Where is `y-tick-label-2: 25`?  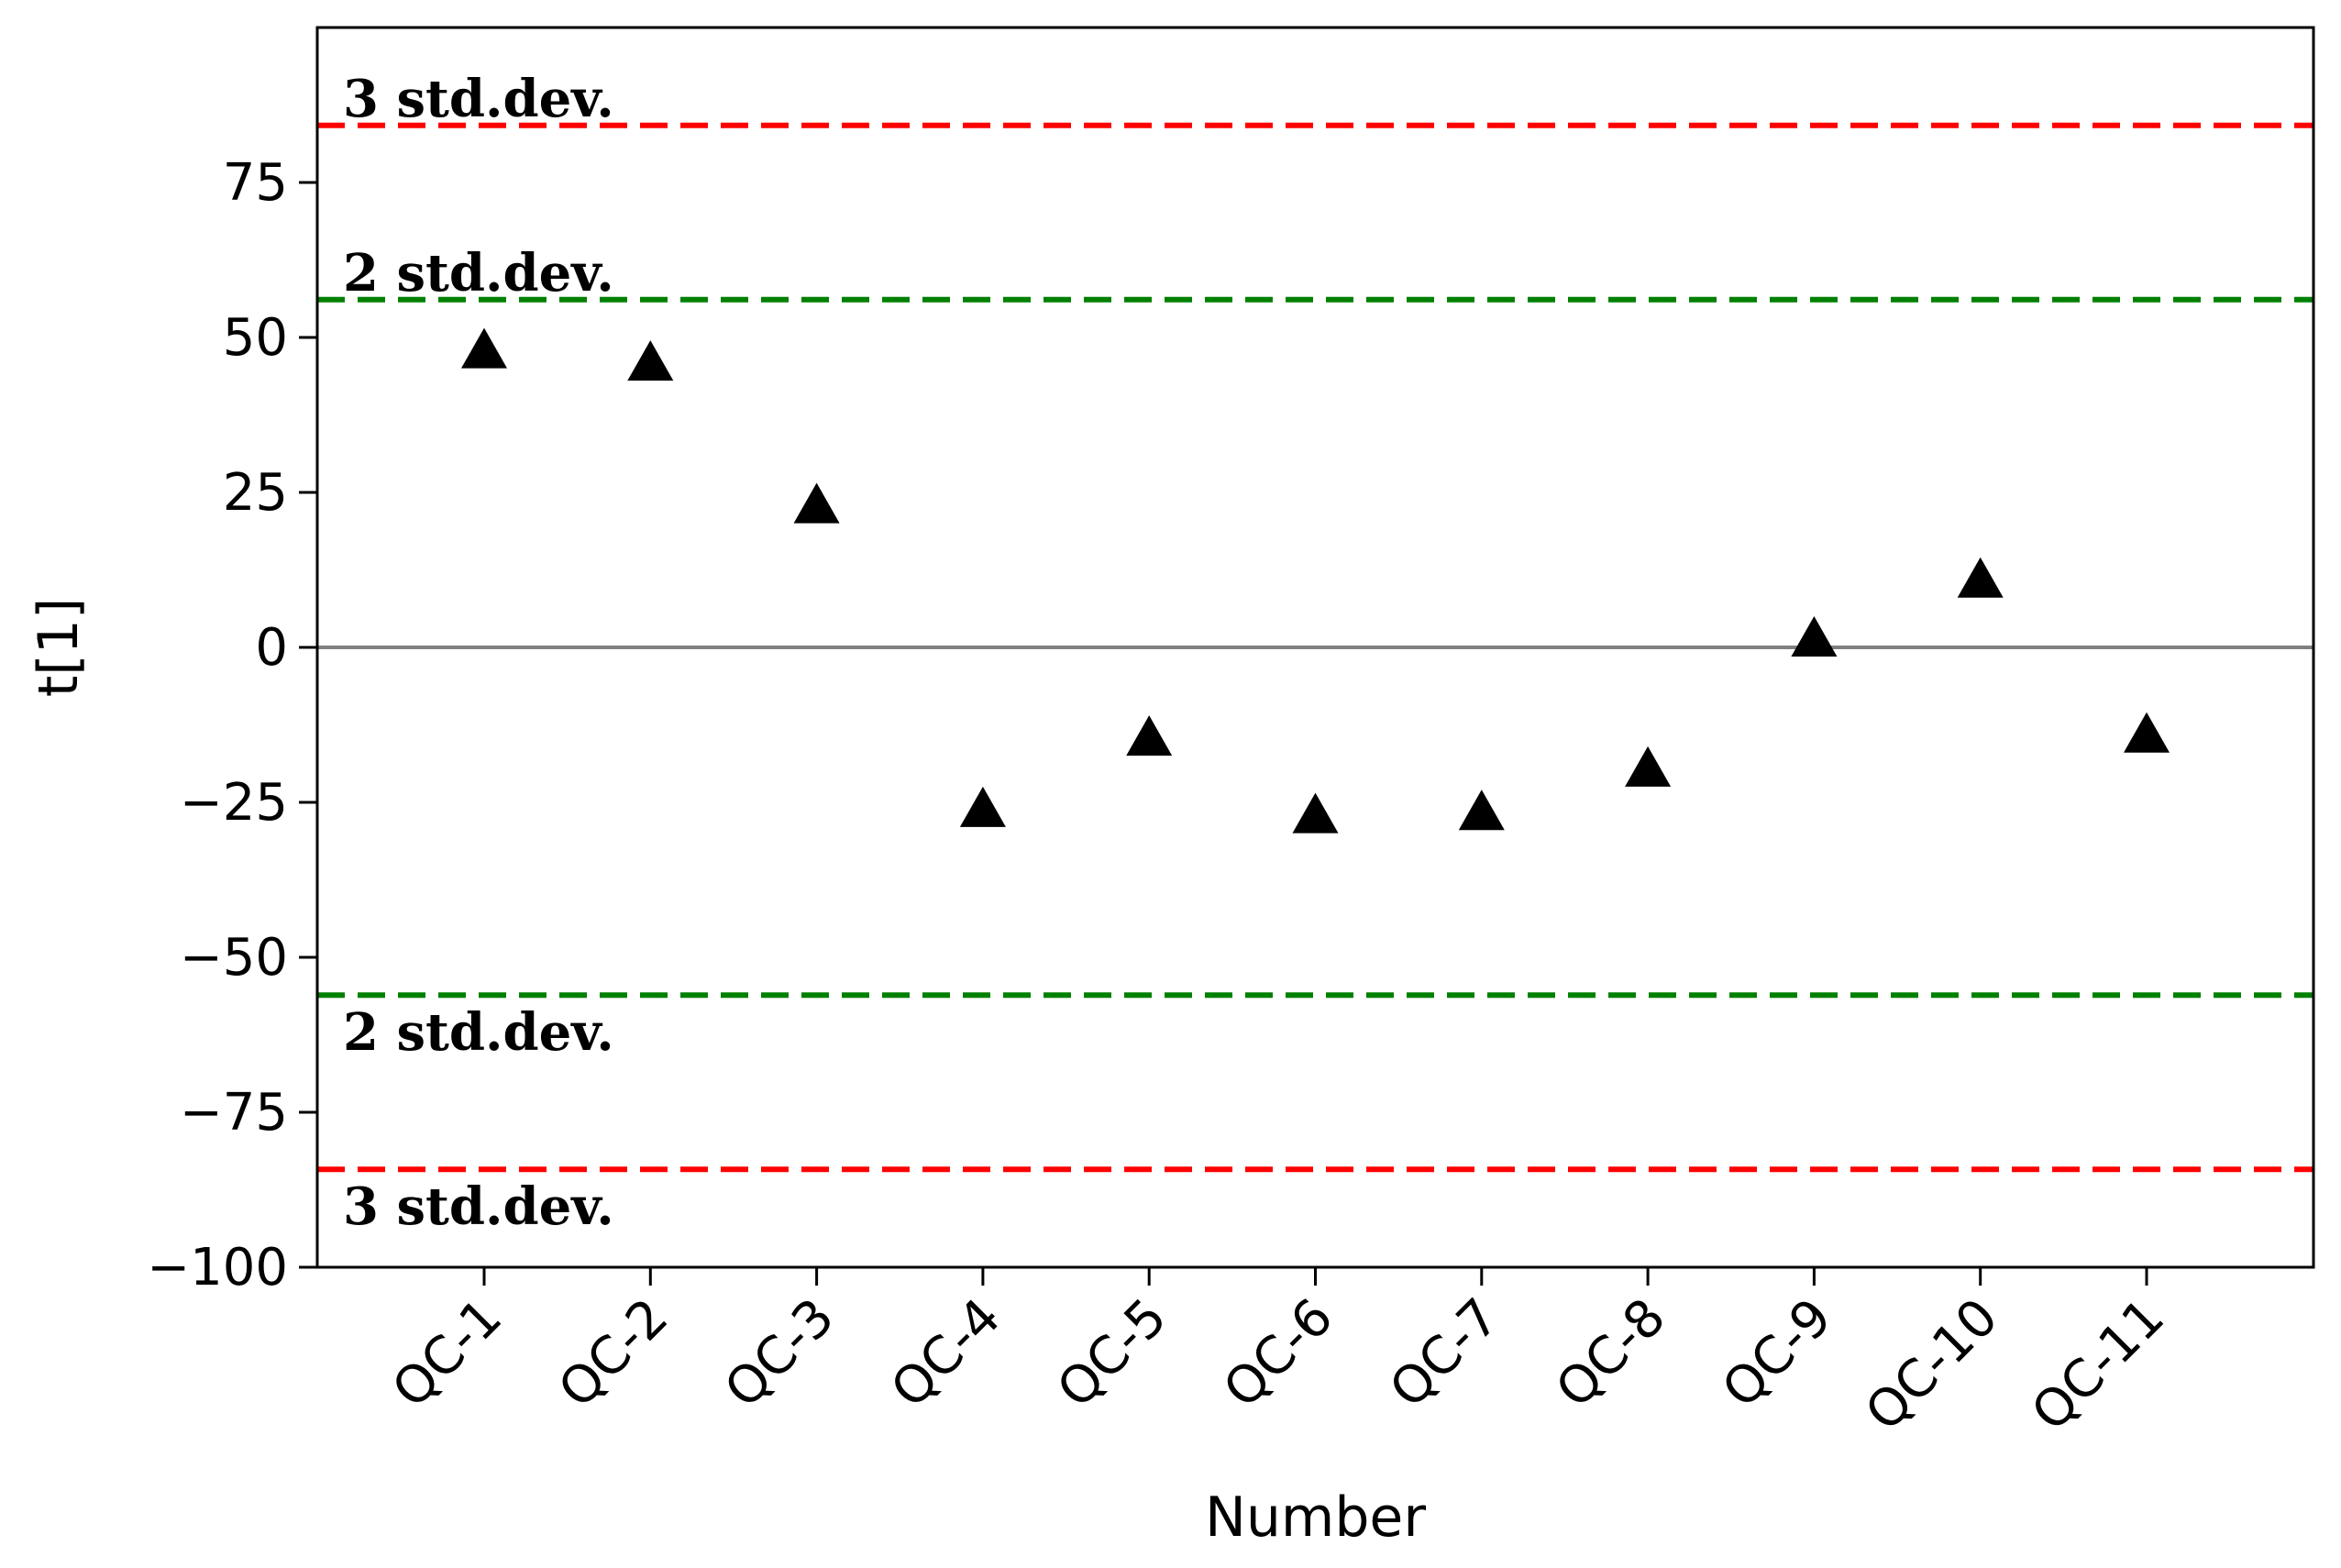
y-tick-label-2: 25 is located at coordinates (255, 493).